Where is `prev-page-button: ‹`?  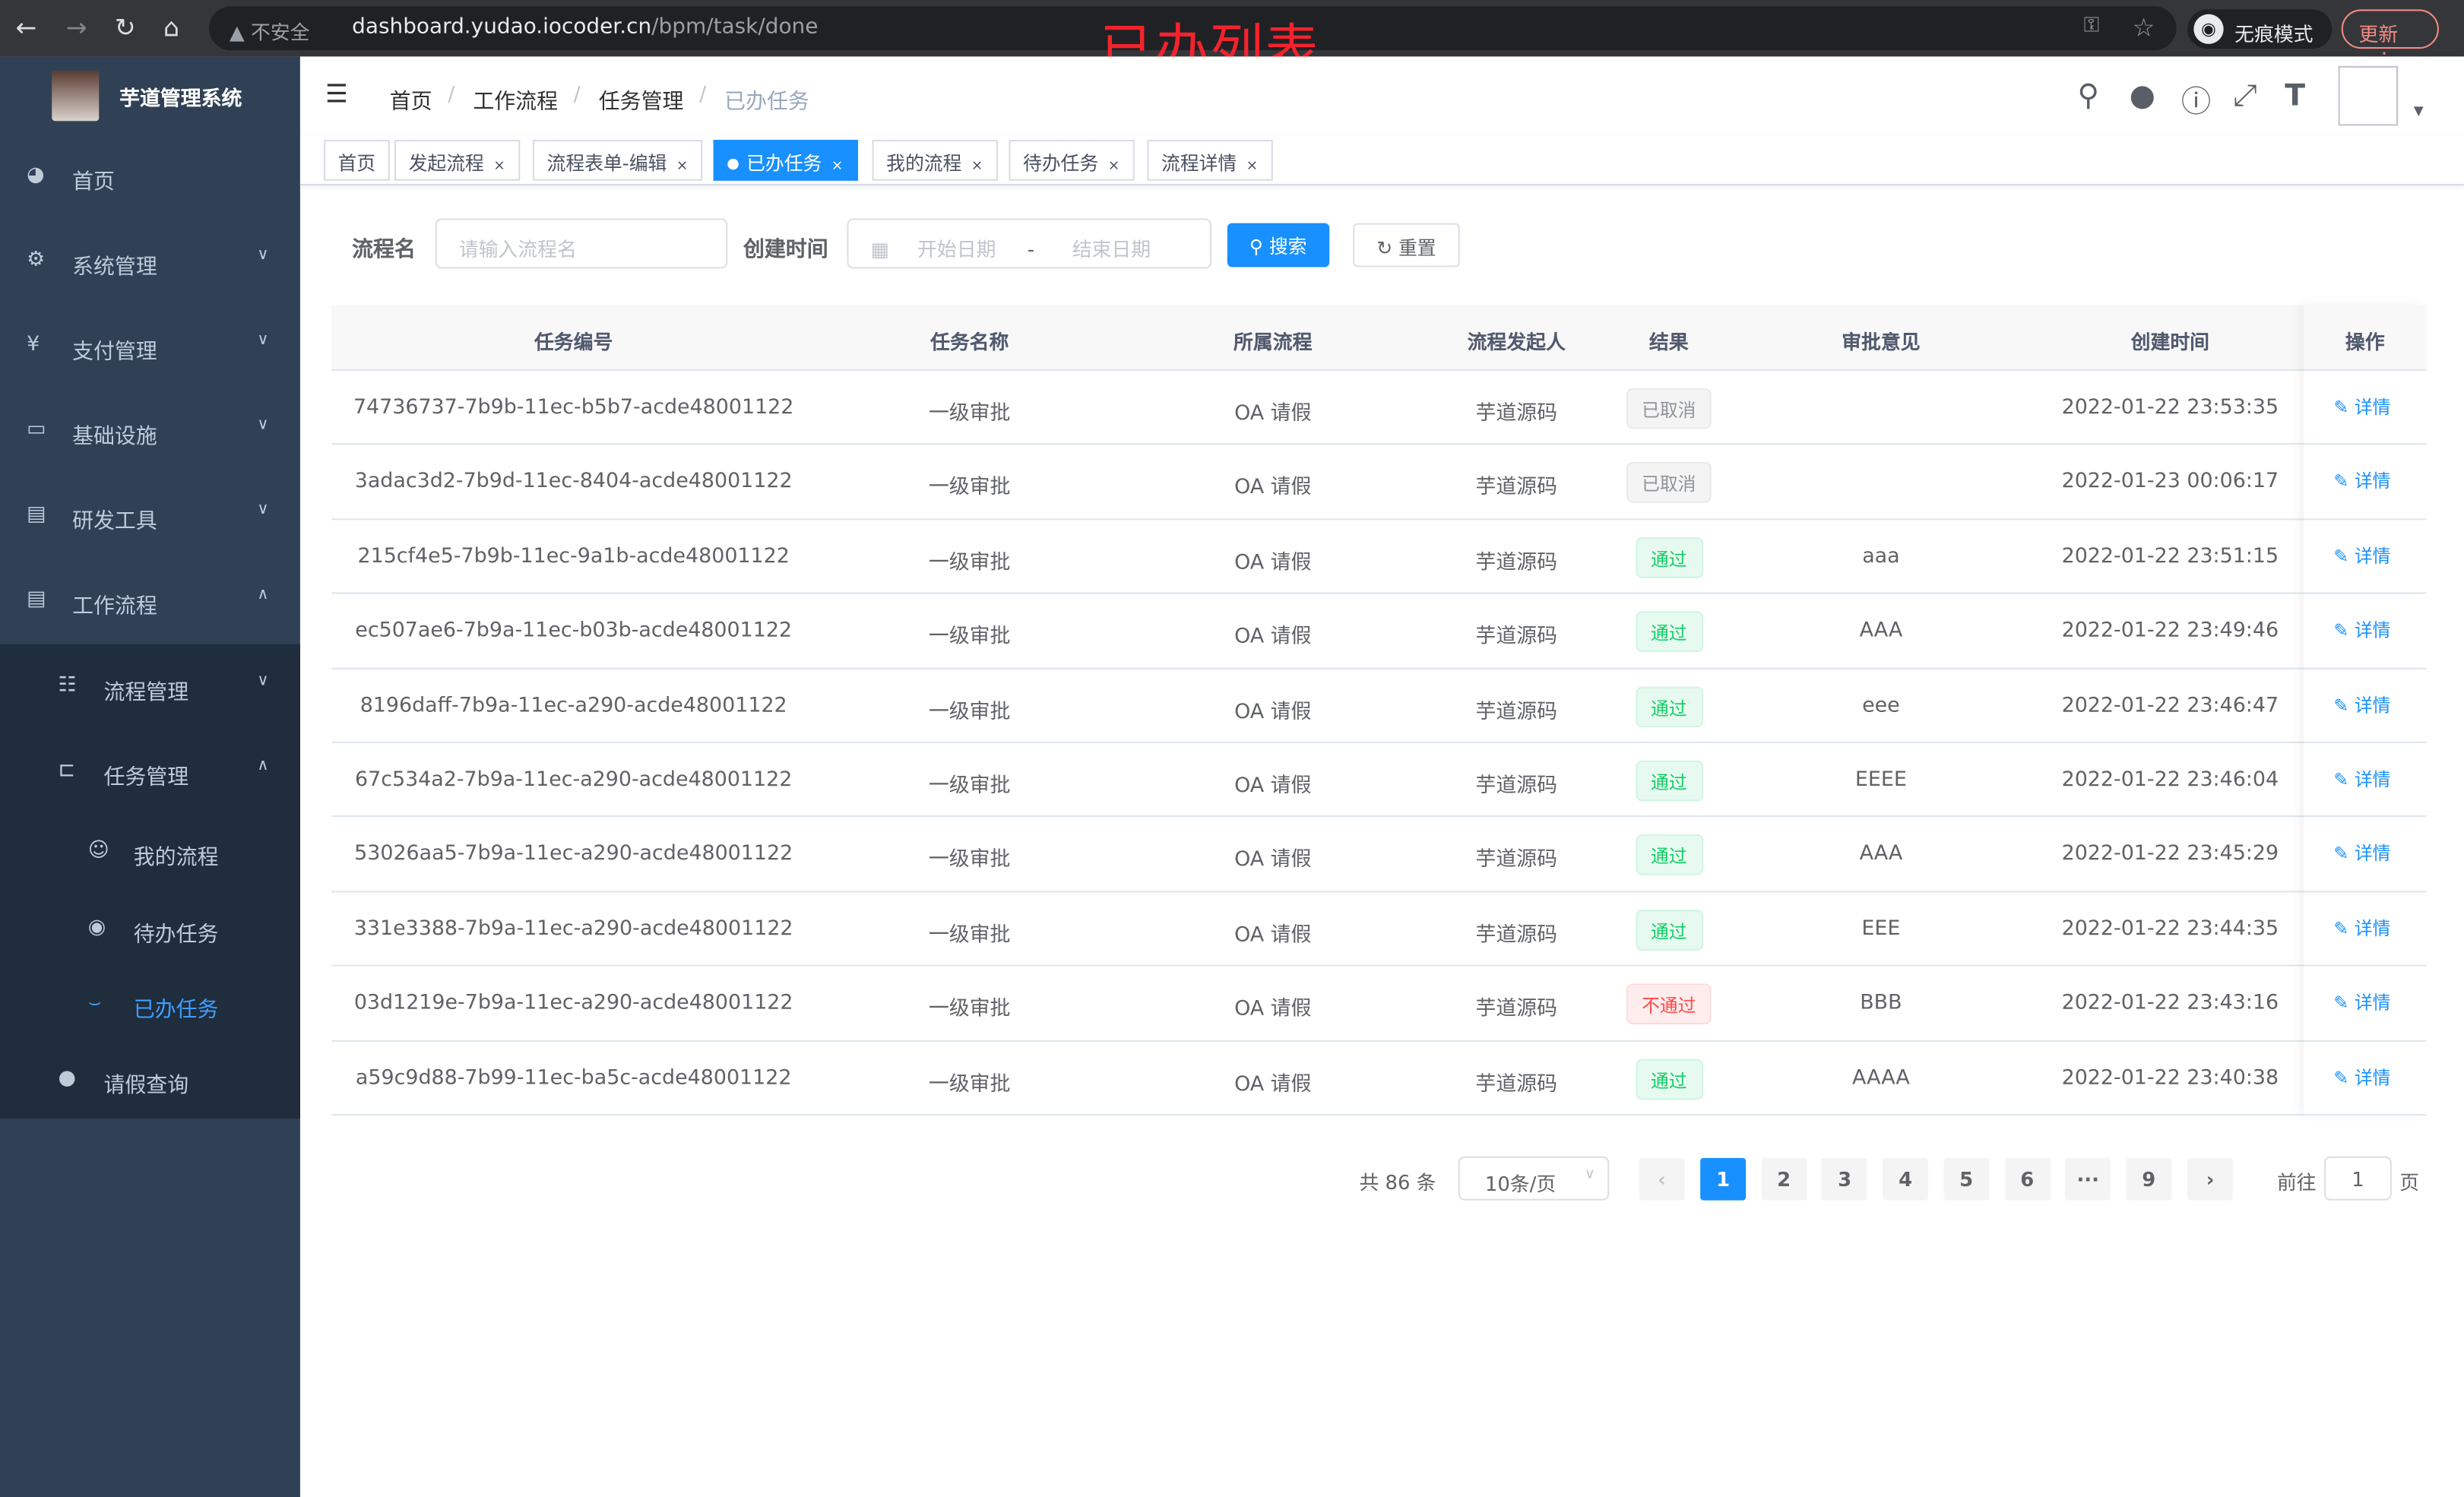 prev-page-button: ‹ is located at coordinates (1662, 1179).